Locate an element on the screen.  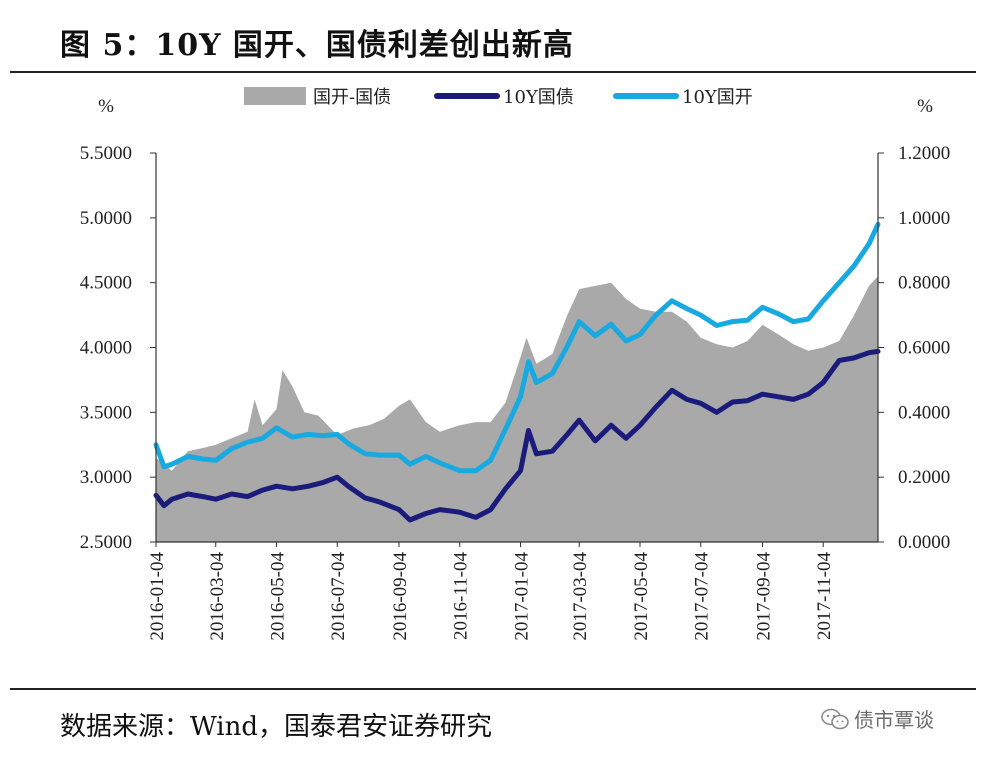
left-tick-label: 4.0000 is located at coordinates (106, 348).